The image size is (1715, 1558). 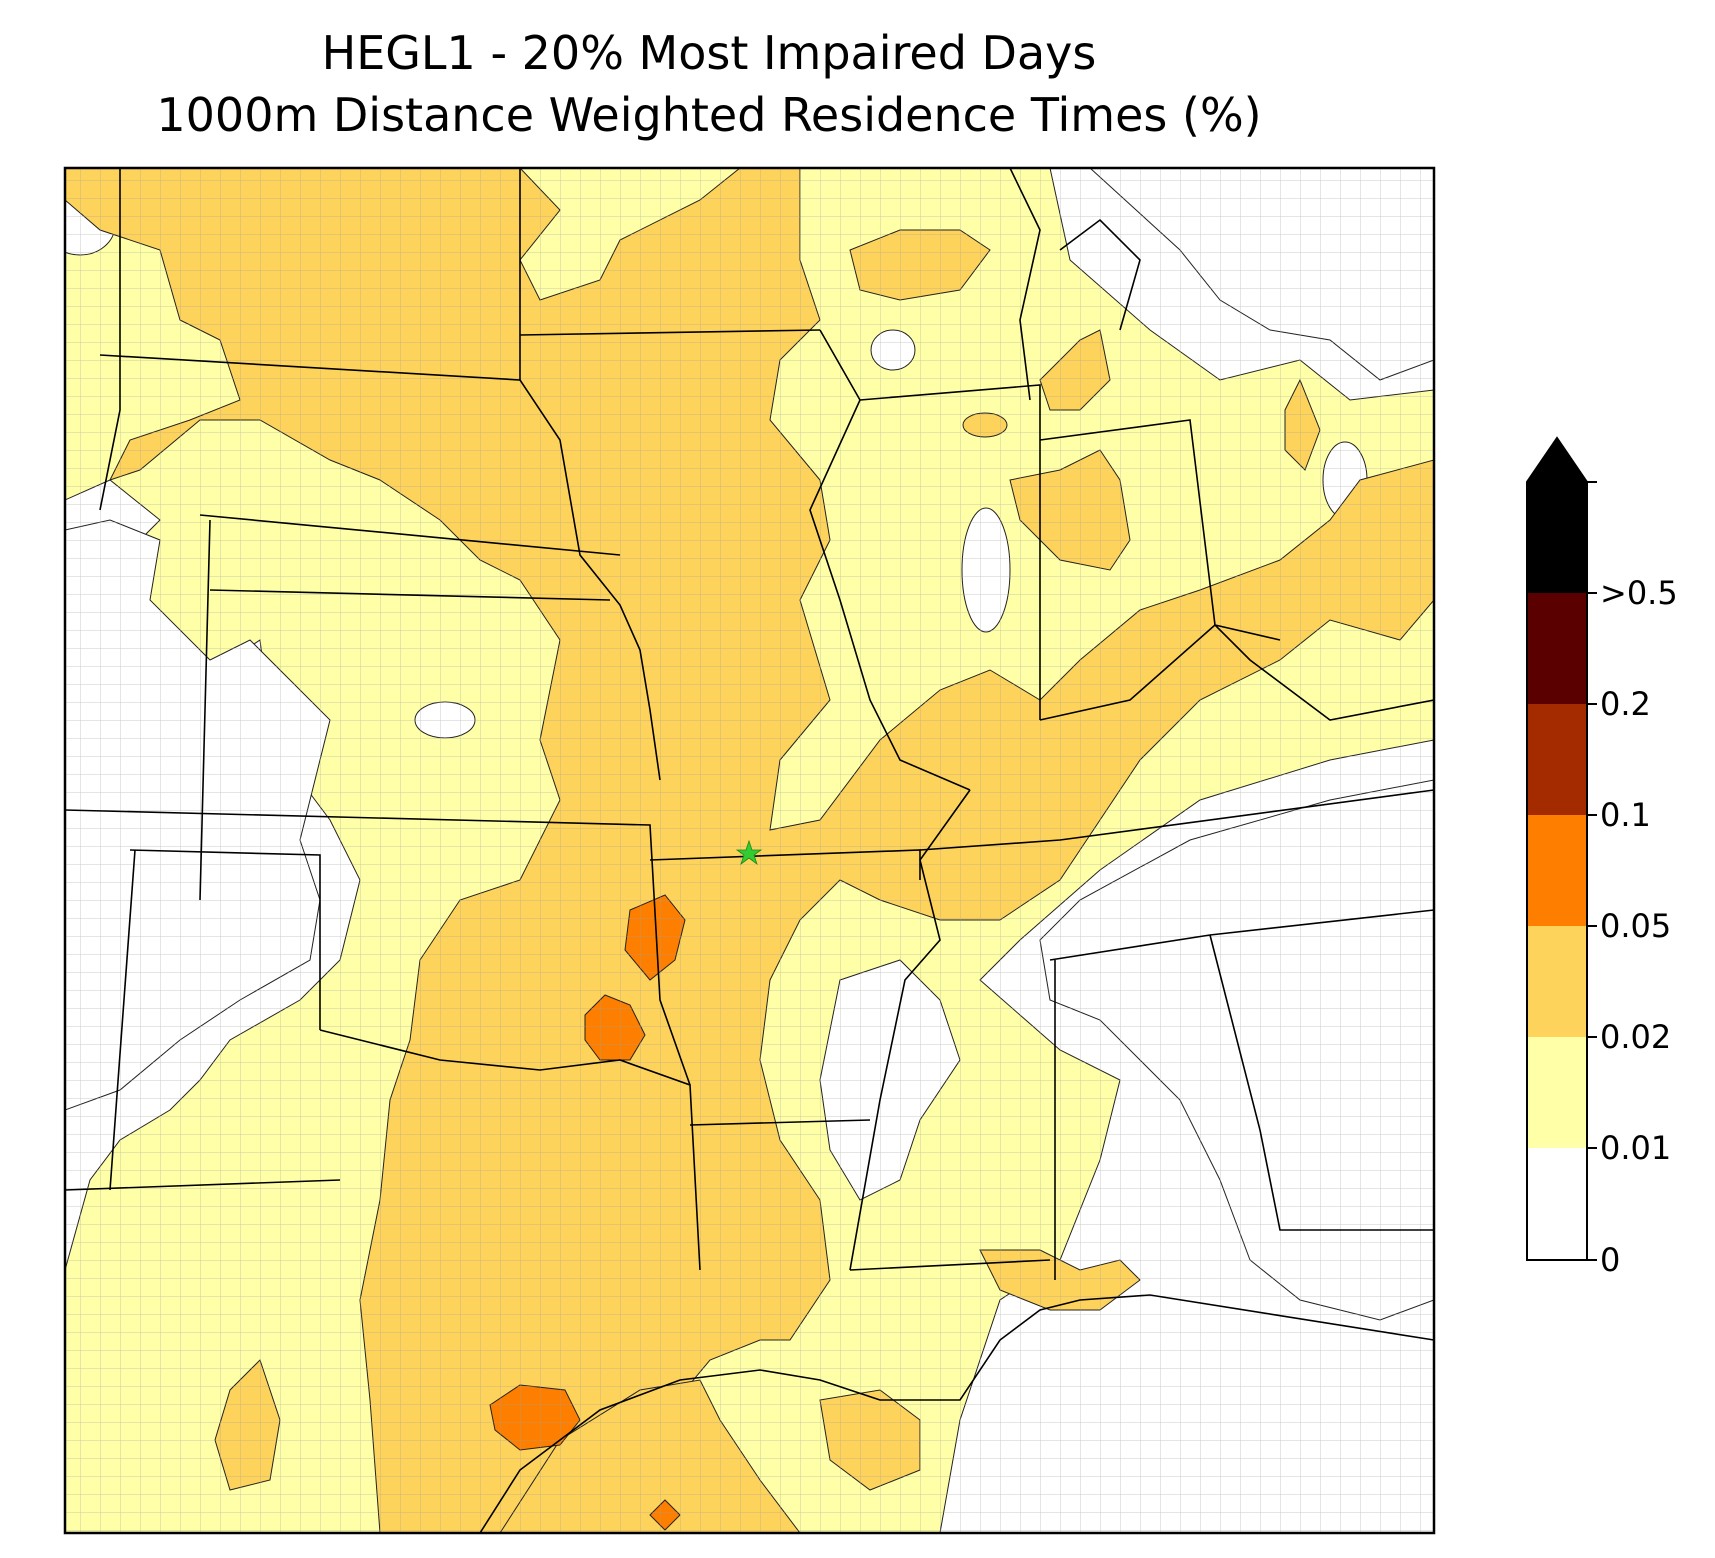 What do you see at coordinates (1639, 593) in the screenshot?
I see `colorbar-label-gt-0-5: >0.5` at bounding box center [1639, 593].